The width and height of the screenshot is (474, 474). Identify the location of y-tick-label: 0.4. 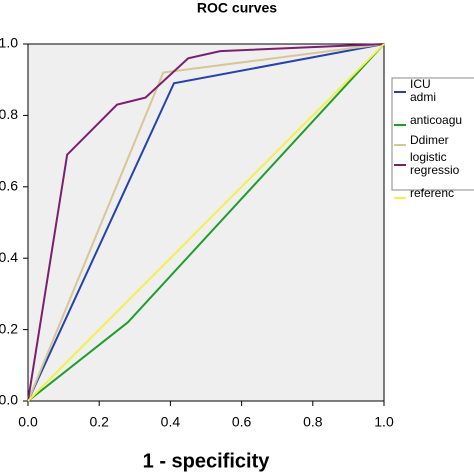
(9, 257).